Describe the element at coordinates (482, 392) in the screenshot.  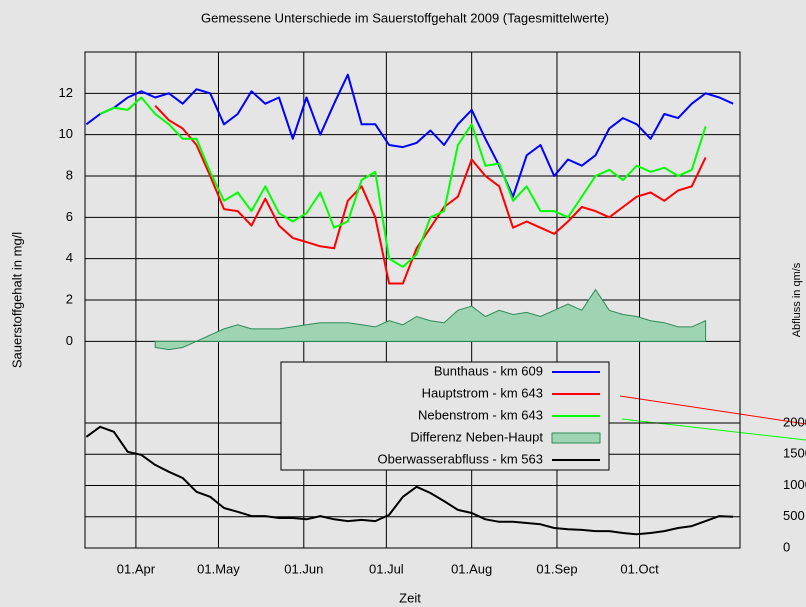
I see `legend-label: Hauptstrom - km 643` at that location.